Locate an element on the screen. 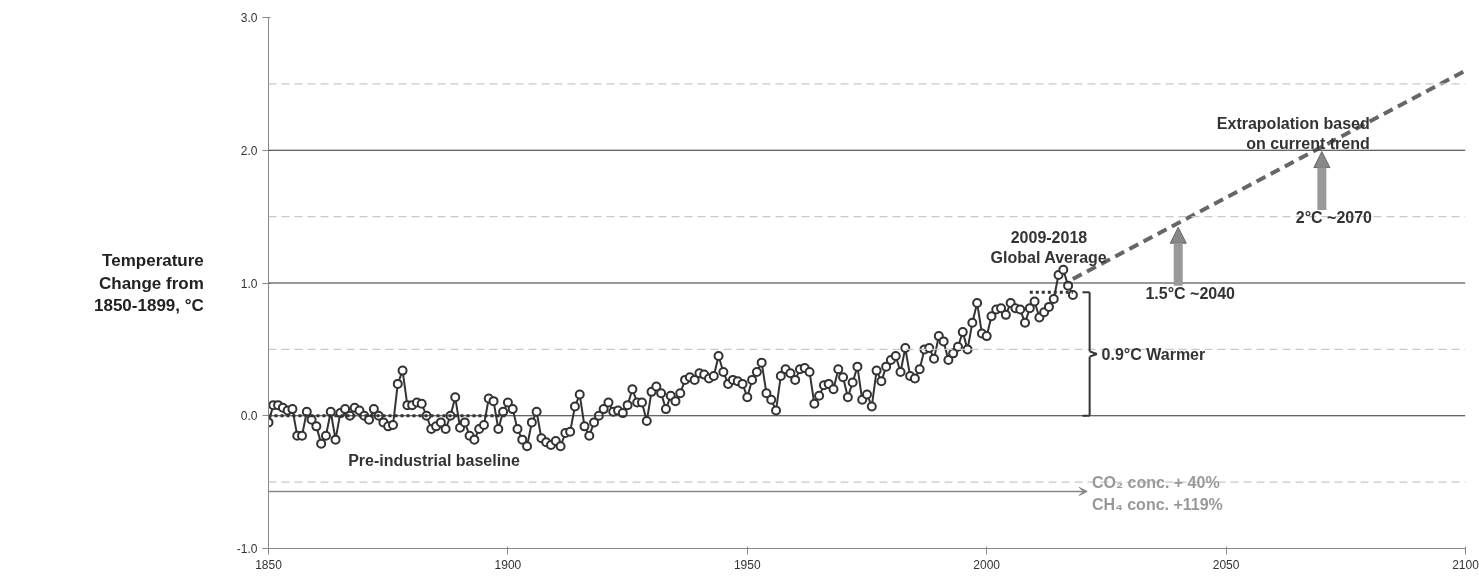 The height and width of the screenshot is (586, 1479). x-tick-label: 1900 is located at coordinates (508, 564).